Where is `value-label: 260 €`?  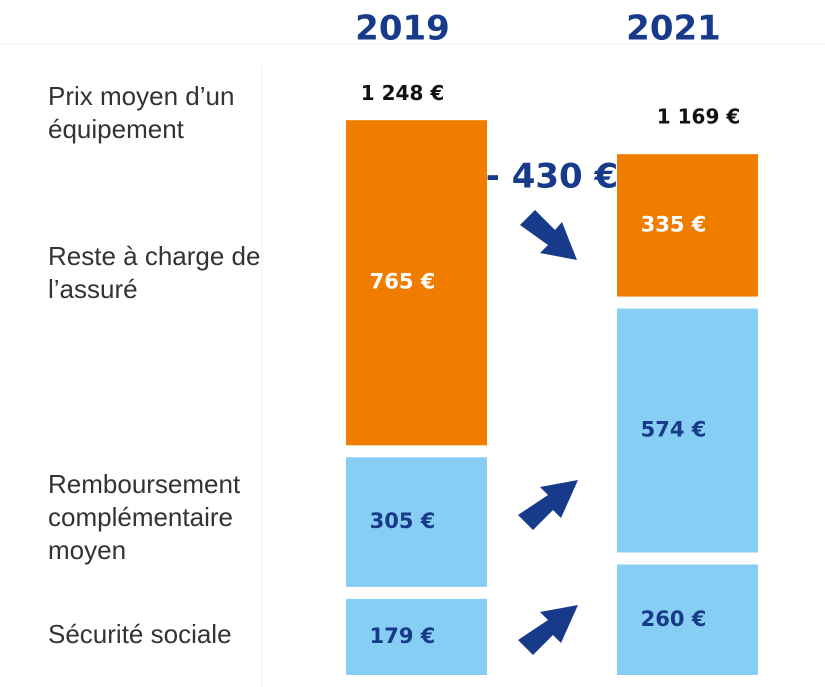
value-label: 260 € is located at coordinates (674, 619).